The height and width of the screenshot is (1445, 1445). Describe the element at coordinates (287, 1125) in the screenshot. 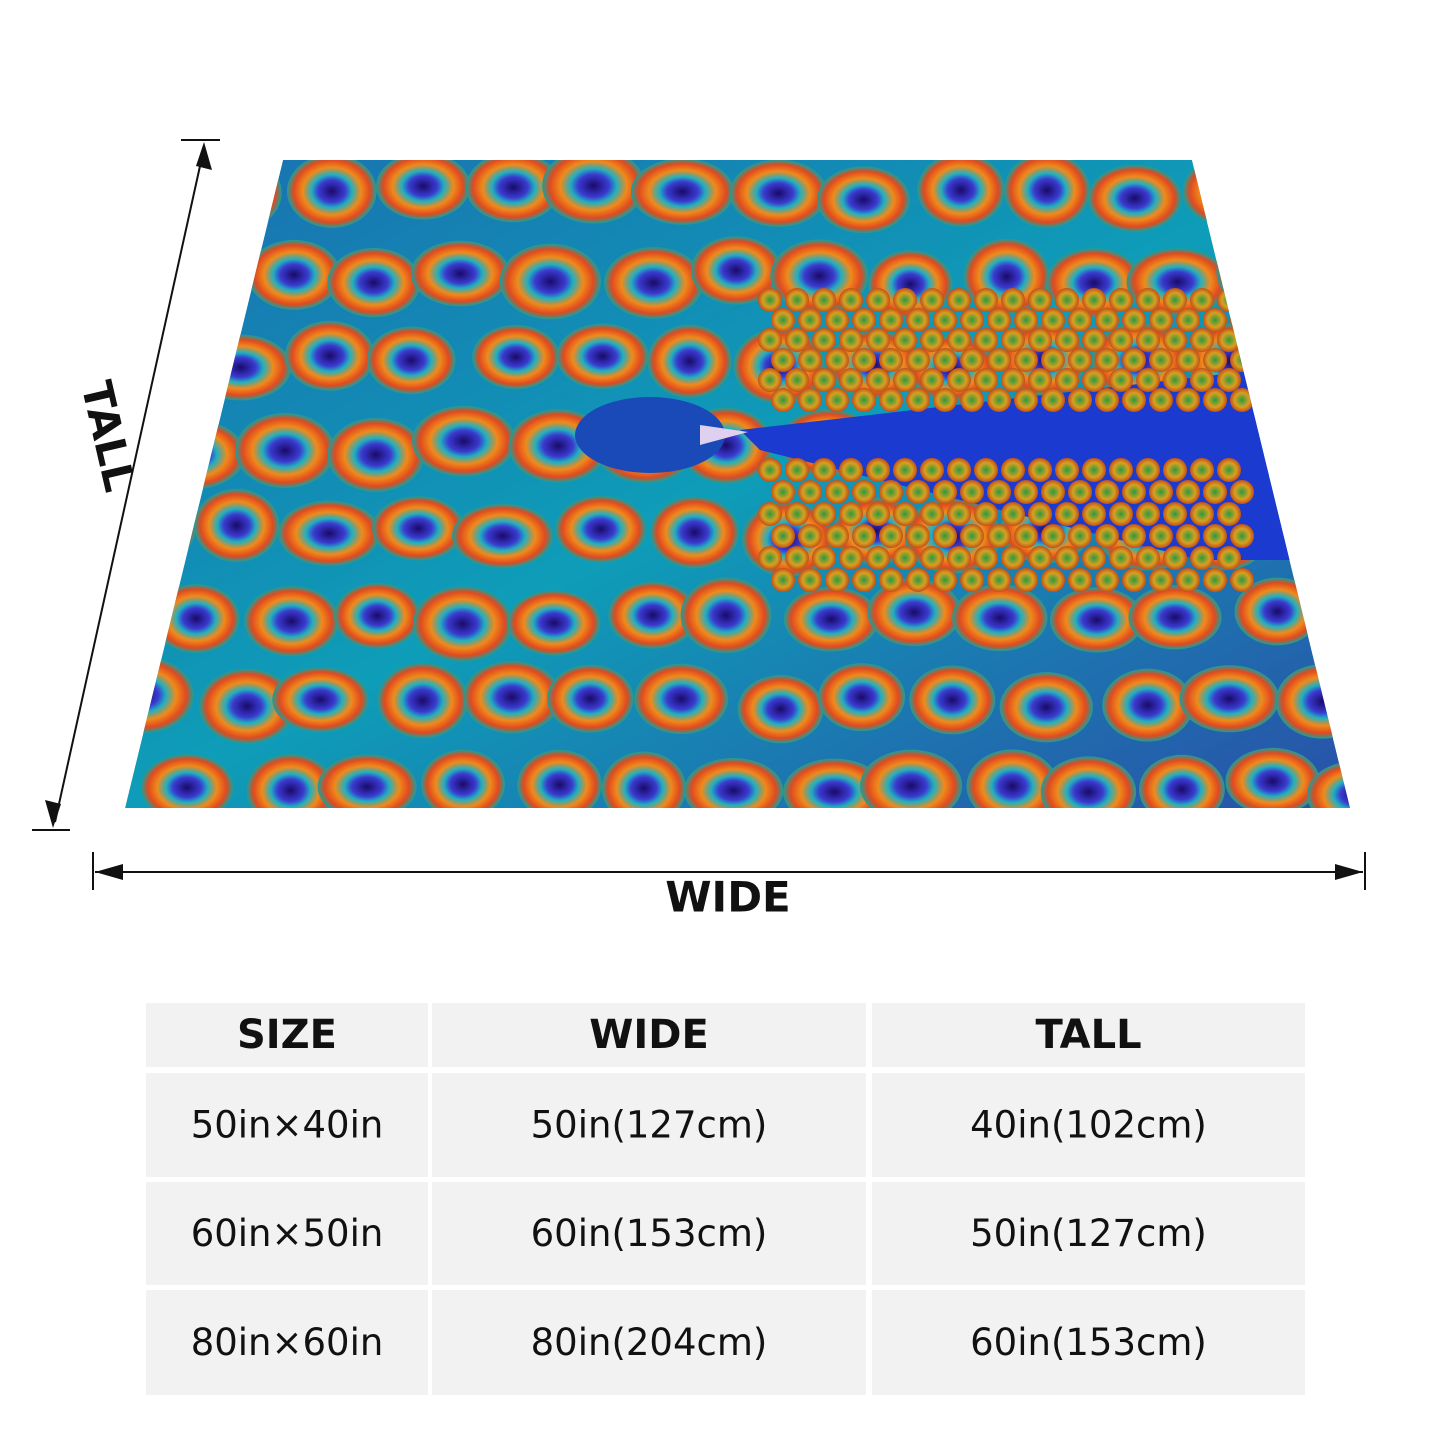

I see `cell-text: 50in×40in` at that location.